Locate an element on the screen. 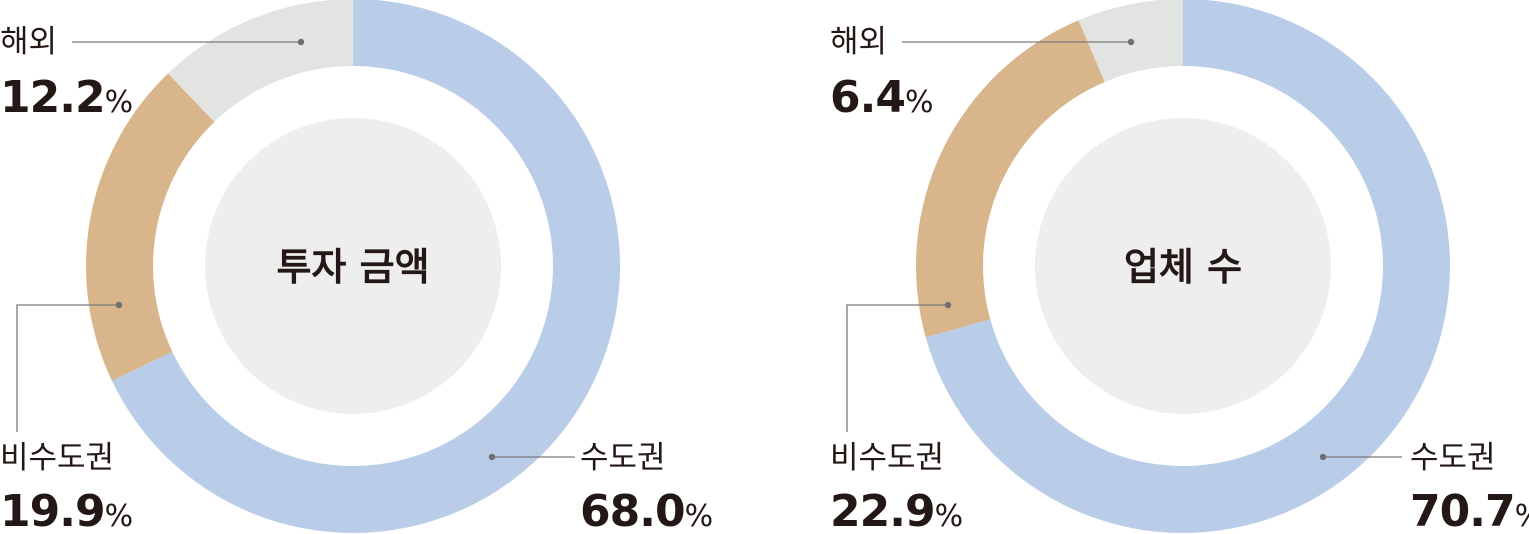  slice-non-capital is located at coordinates (1010, 179).